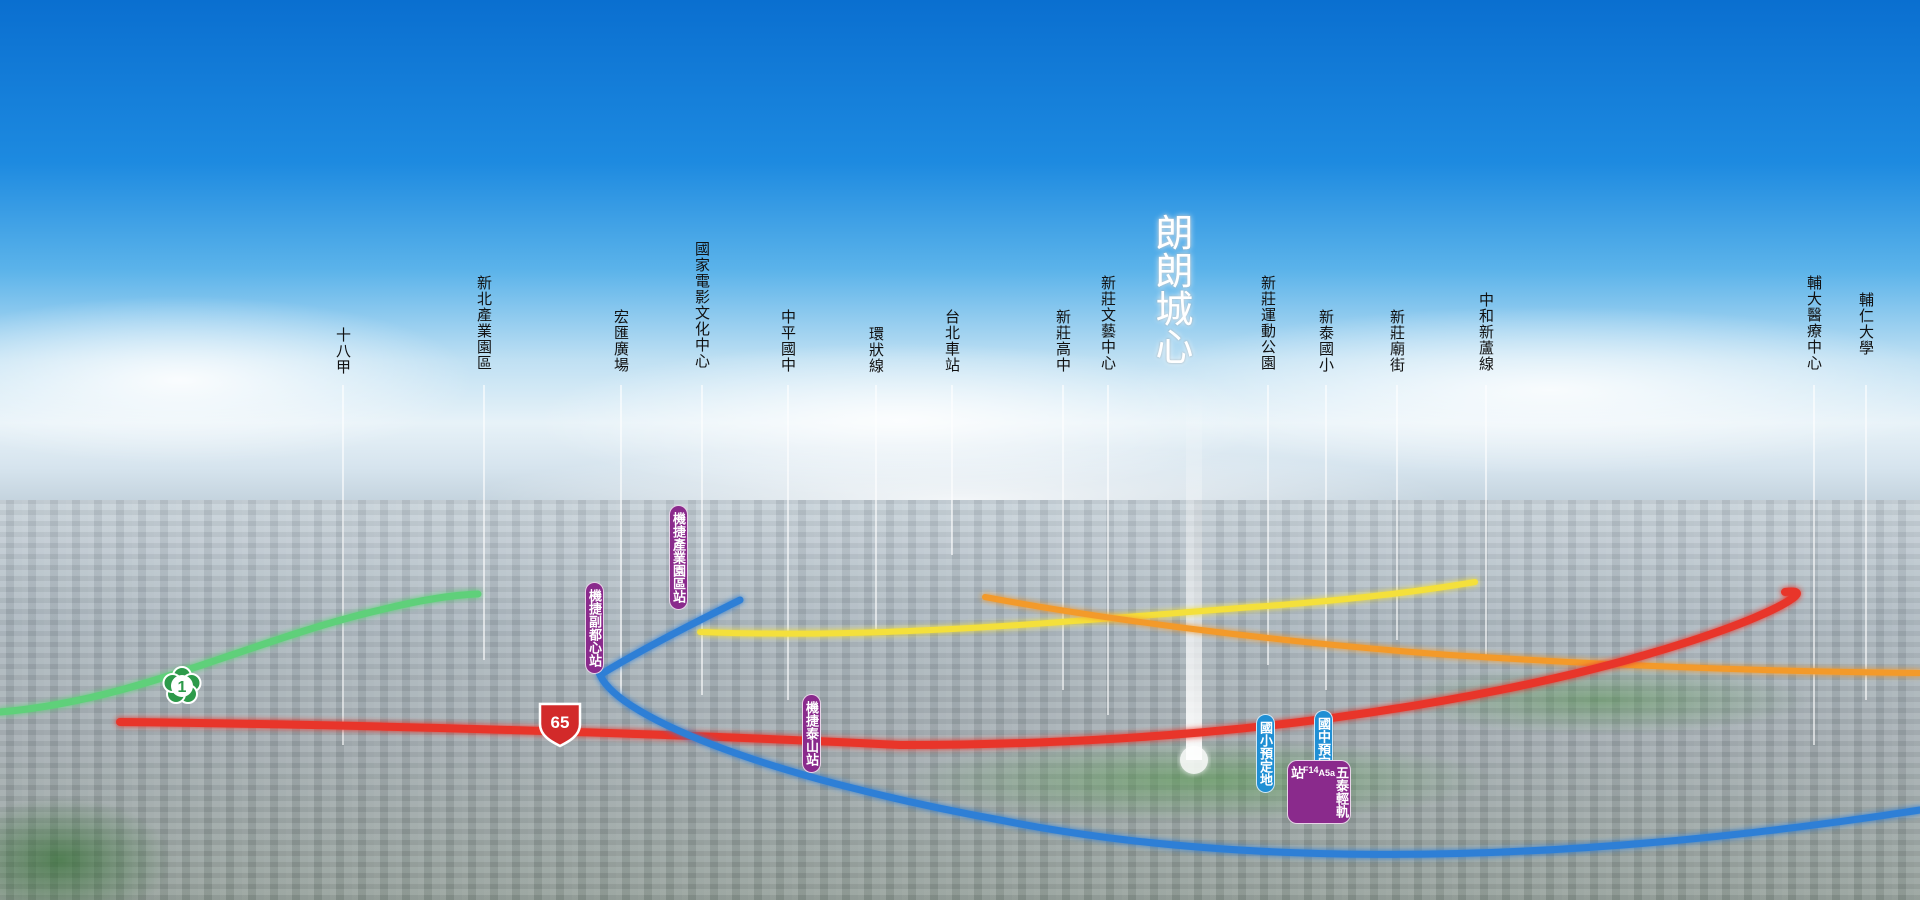  I want to click on landmark-xinzhuang-senior-high: 新莊高中, so click(1062, 341).